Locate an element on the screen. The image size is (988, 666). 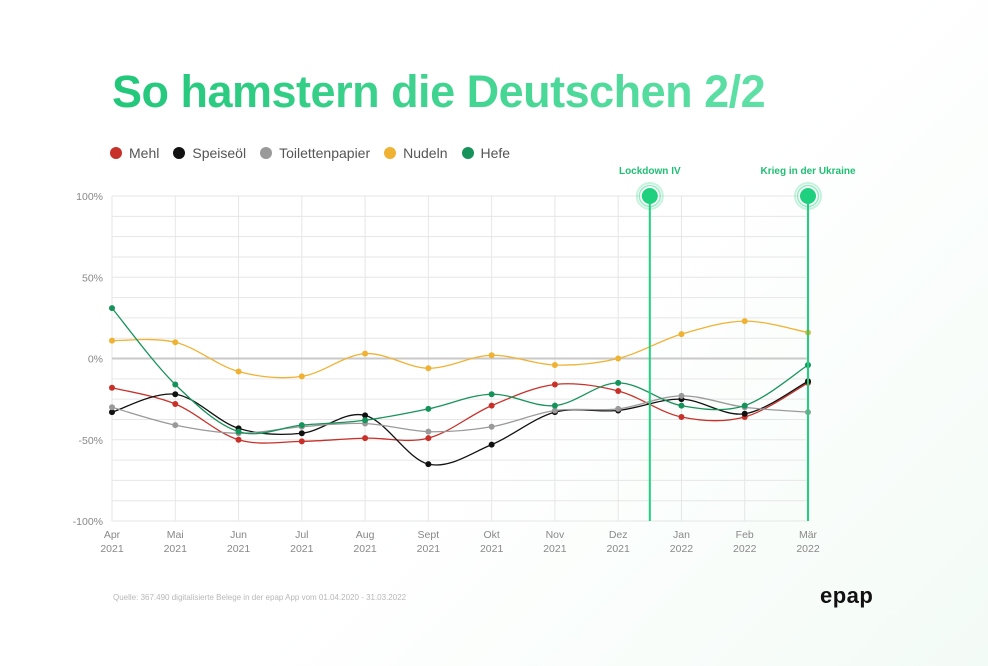
annotation-halo-inner is located at coordinates (650, 196).